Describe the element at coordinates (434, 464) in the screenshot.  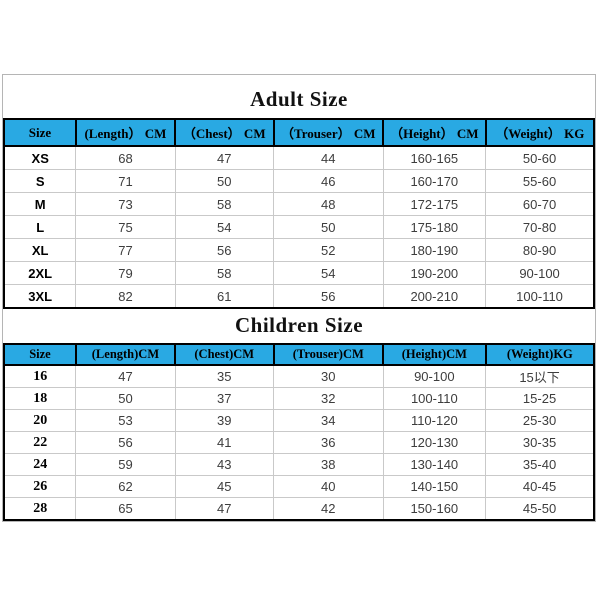
I see `value-cell: 130-140` at that location.